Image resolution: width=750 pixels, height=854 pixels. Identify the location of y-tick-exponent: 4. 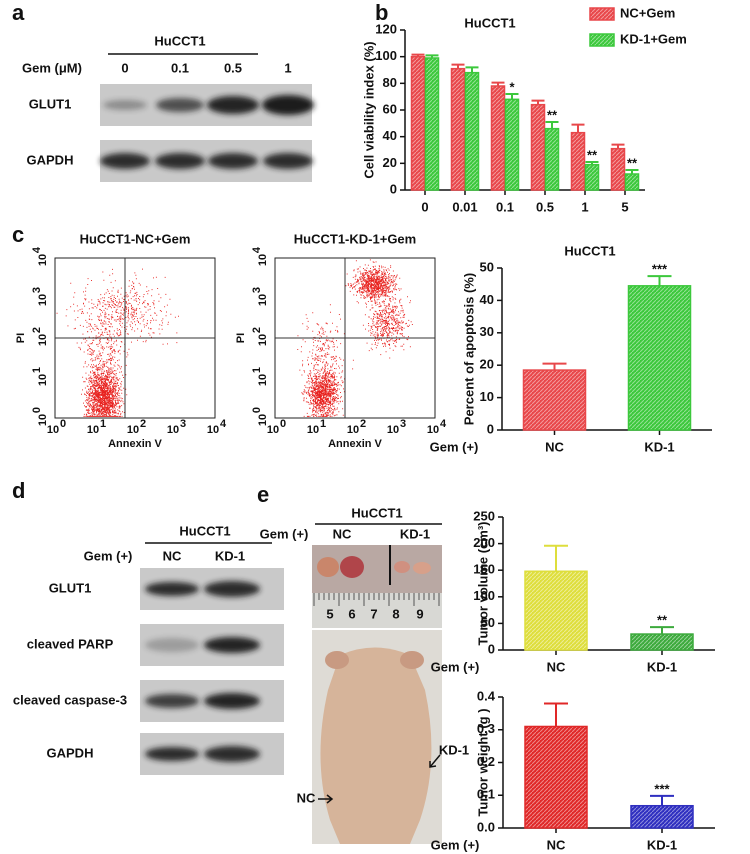
(257, 249).